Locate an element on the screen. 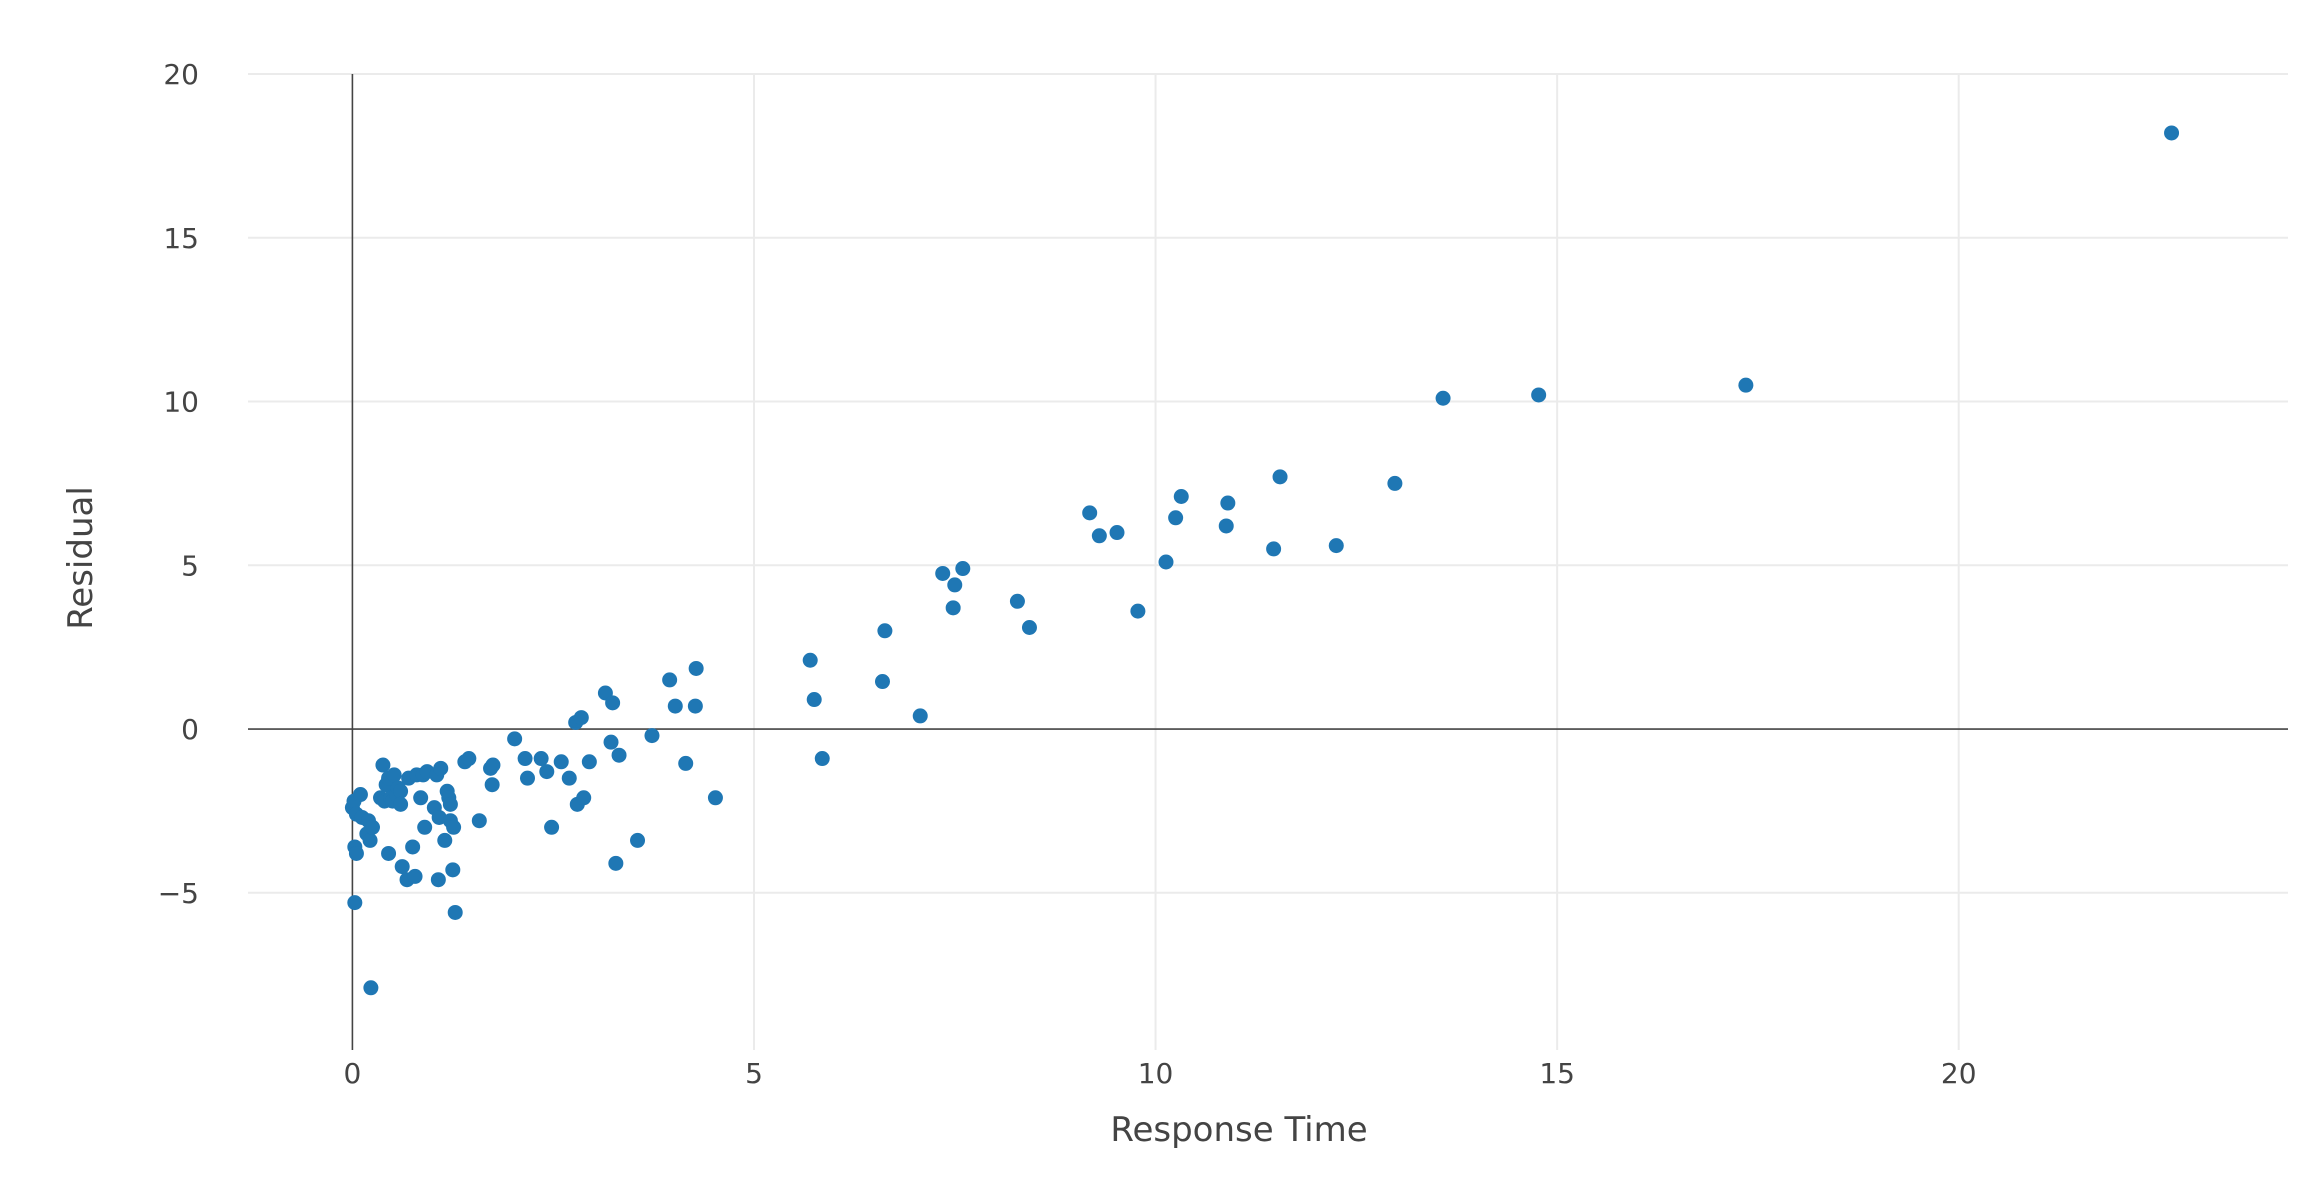  y-tick-label: 5 is located at coordinates (190, 565).